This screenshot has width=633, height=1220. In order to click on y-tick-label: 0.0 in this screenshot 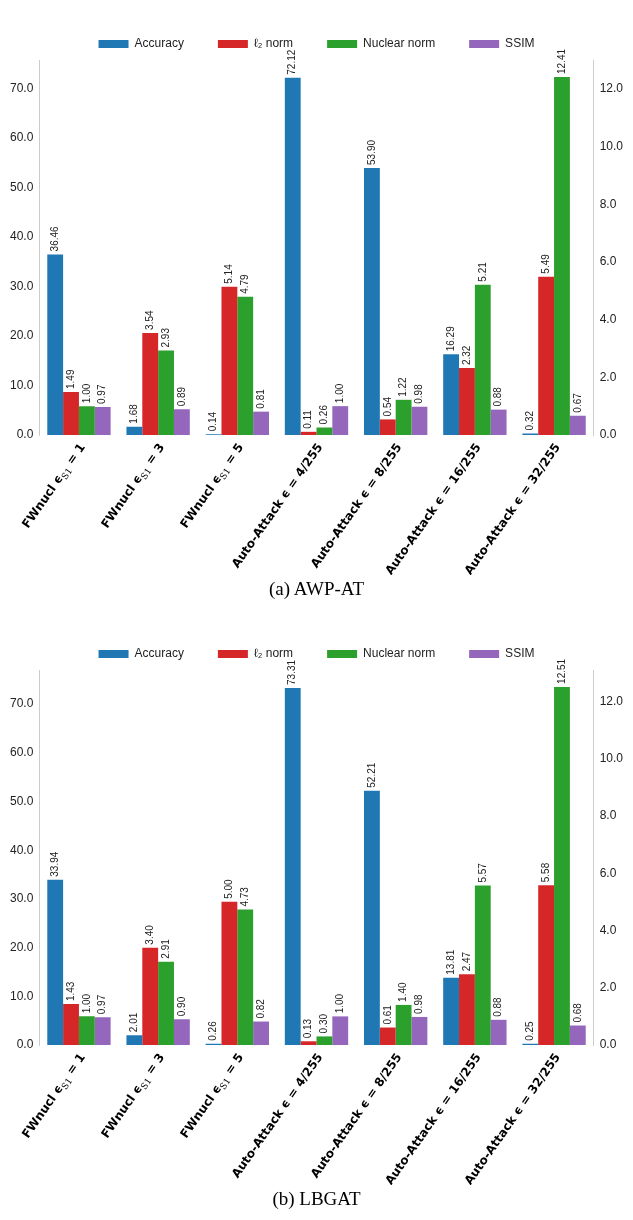, I will do `click(25, 1044)`.